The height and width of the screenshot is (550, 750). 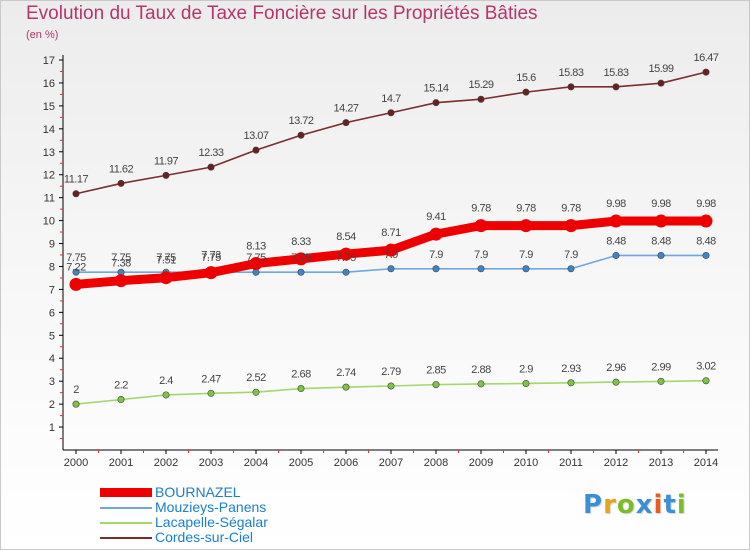 What do you see at coordinates (204, 537) in the screenshot?
I see `legend-label: Cordes-sur-Ciel` at bounding box center [204, 537].